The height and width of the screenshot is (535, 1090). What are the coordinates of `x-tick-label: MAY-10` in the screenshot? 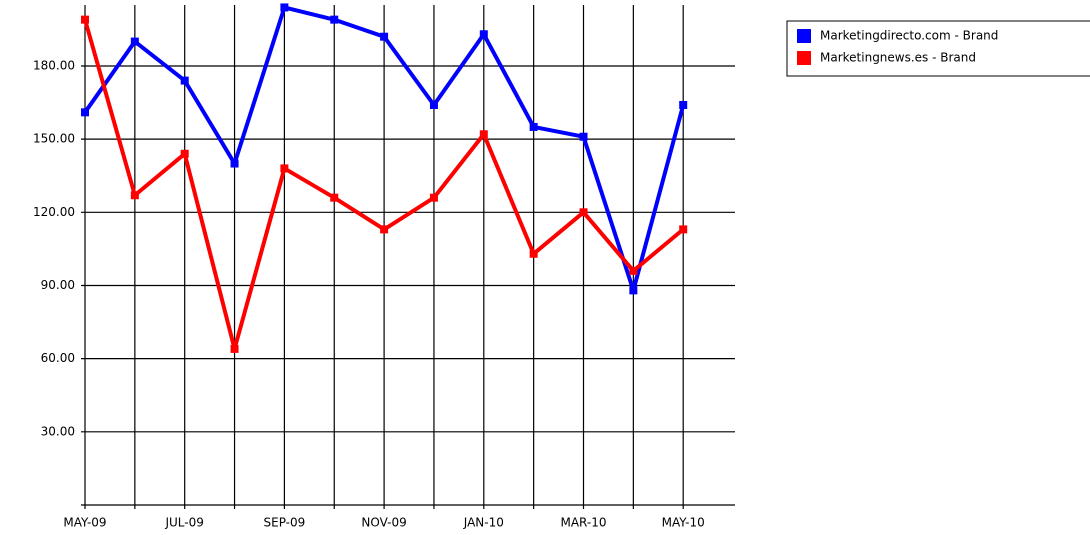 It's located at (683, 523).